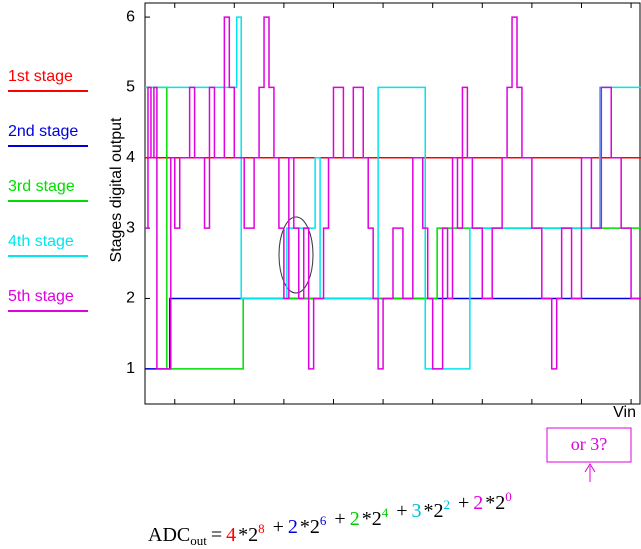  I want to click on y-tick-label: 2, so click(130, 298).